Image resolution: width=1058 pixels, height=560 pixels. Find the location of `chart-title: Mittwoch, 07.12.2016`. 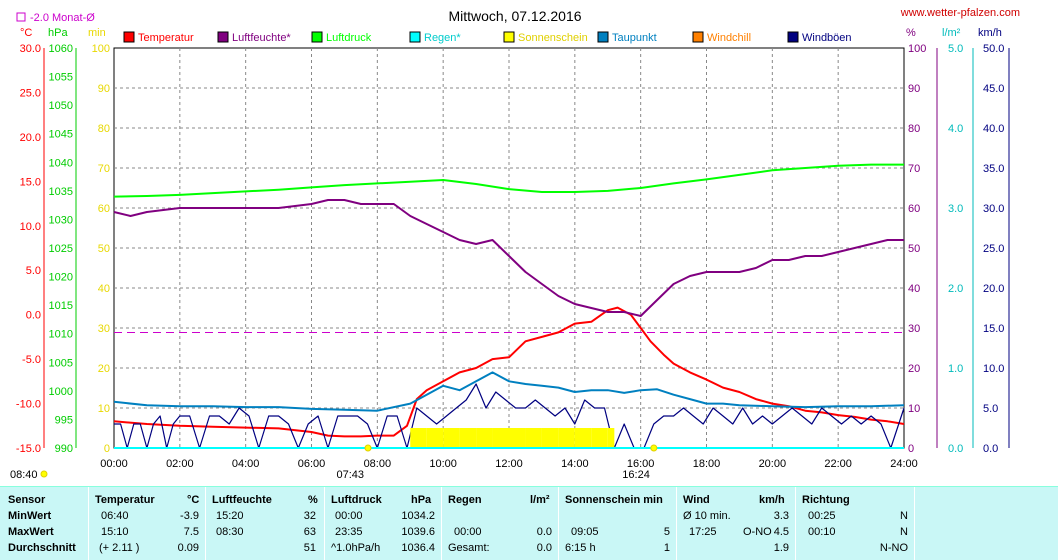

chart-title: Mittwoch, 07.12.2016 is located at coordinates (514, 16).